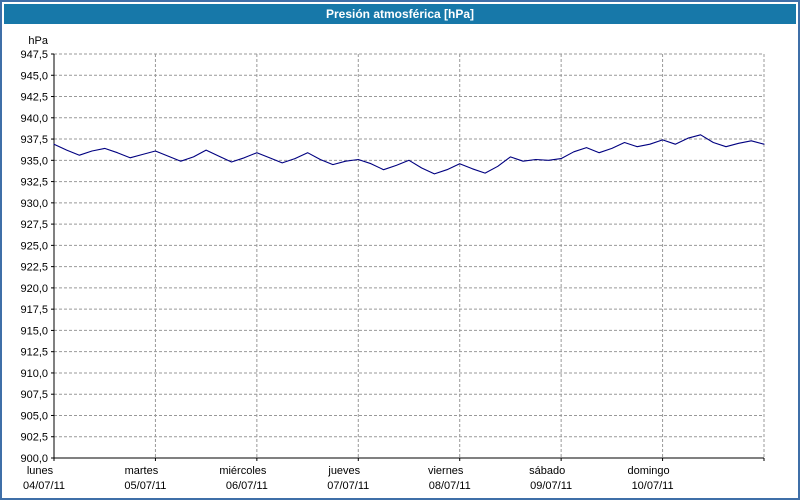 The width and height of the screenshot is (800, 500). What do you see at coordinates (34, 161) in the screenshot?
I see `y-tick-label: 935,0` at bounding box center [34, 161].